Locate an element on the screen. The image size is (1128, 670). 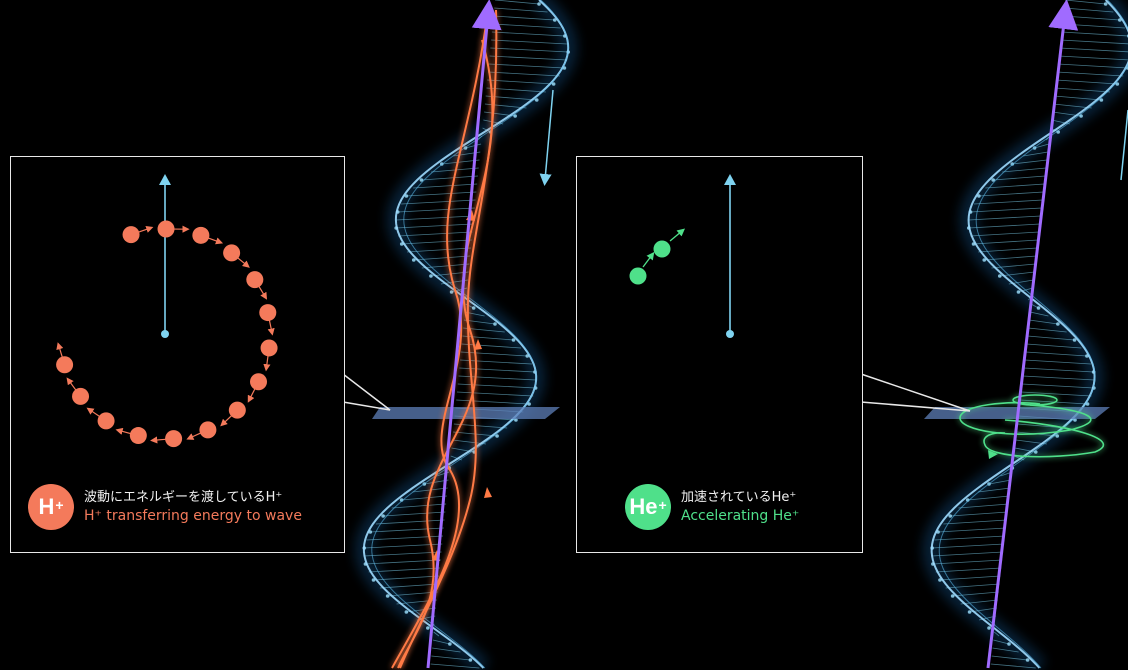
h-badge-sup: + is located at coordinates (59, 505).